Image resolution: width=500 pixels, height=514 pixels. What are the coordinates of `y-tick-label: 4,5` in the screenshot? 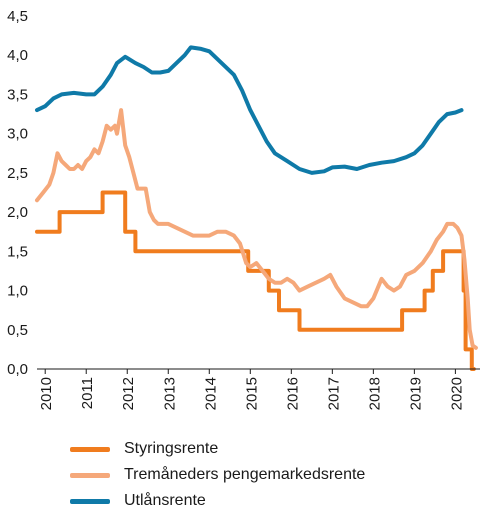 It's located at (17, 16).